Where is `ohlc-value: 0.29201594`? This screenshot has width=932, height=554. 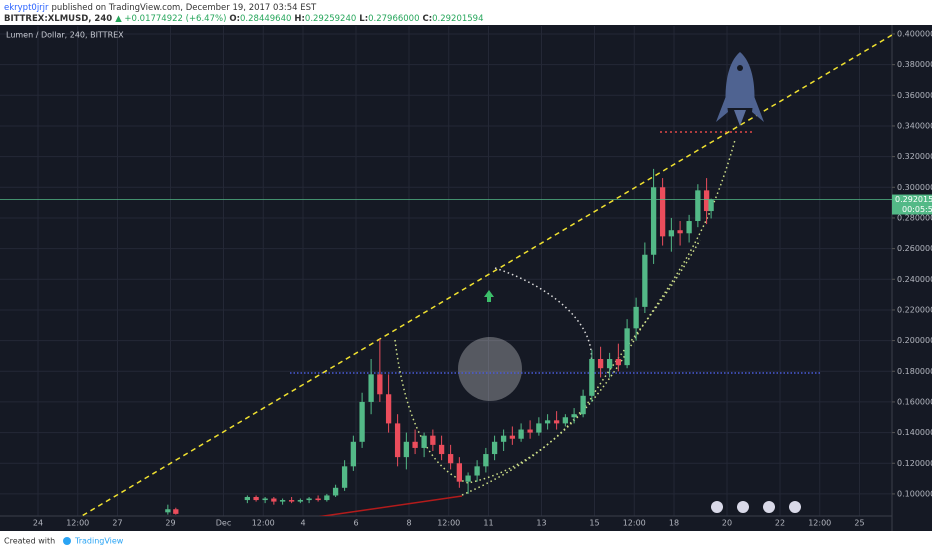 ohlc-value: 0.29201594 is located at coordinates (457, 19).